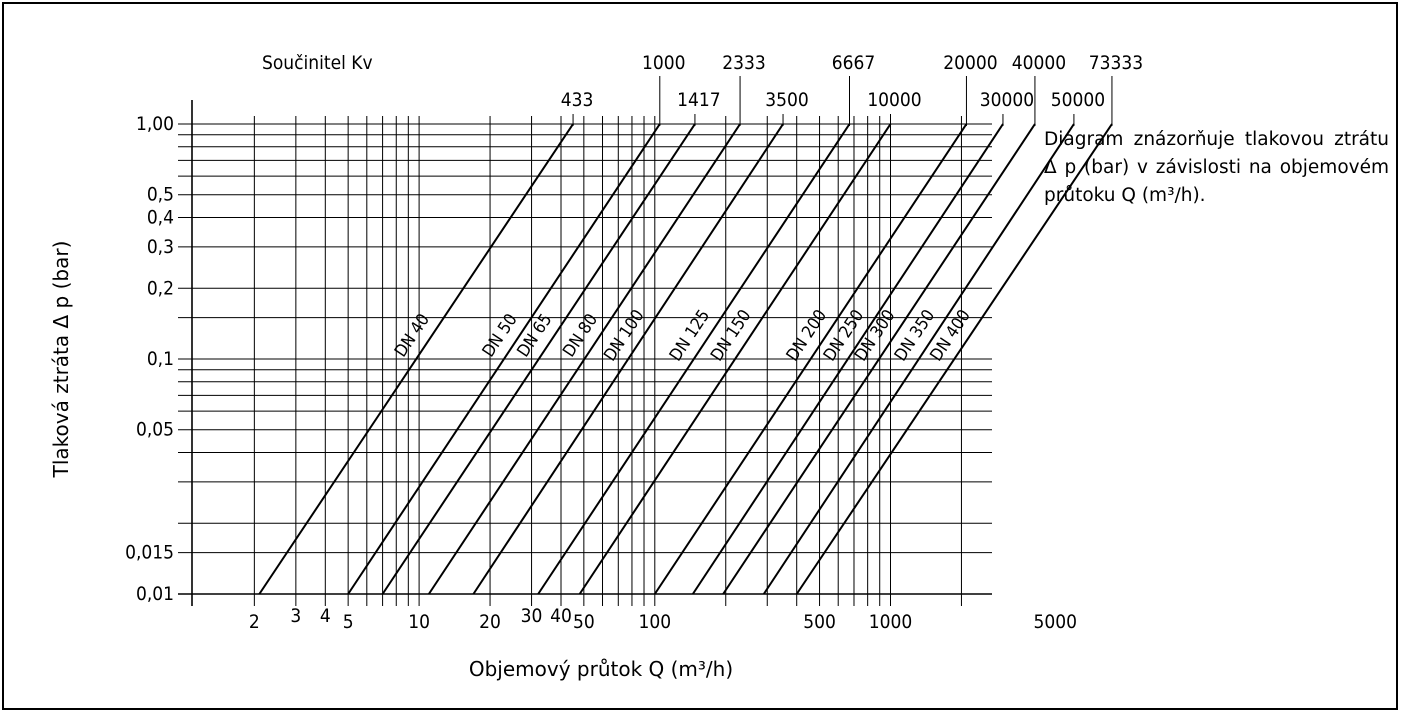 The height and width of the screenshot is (714, 1402). What do you see at coordinates (160, 247) in the screenshot?
I see `y-tick-label: 0,3` at bounding box center [160, 247].